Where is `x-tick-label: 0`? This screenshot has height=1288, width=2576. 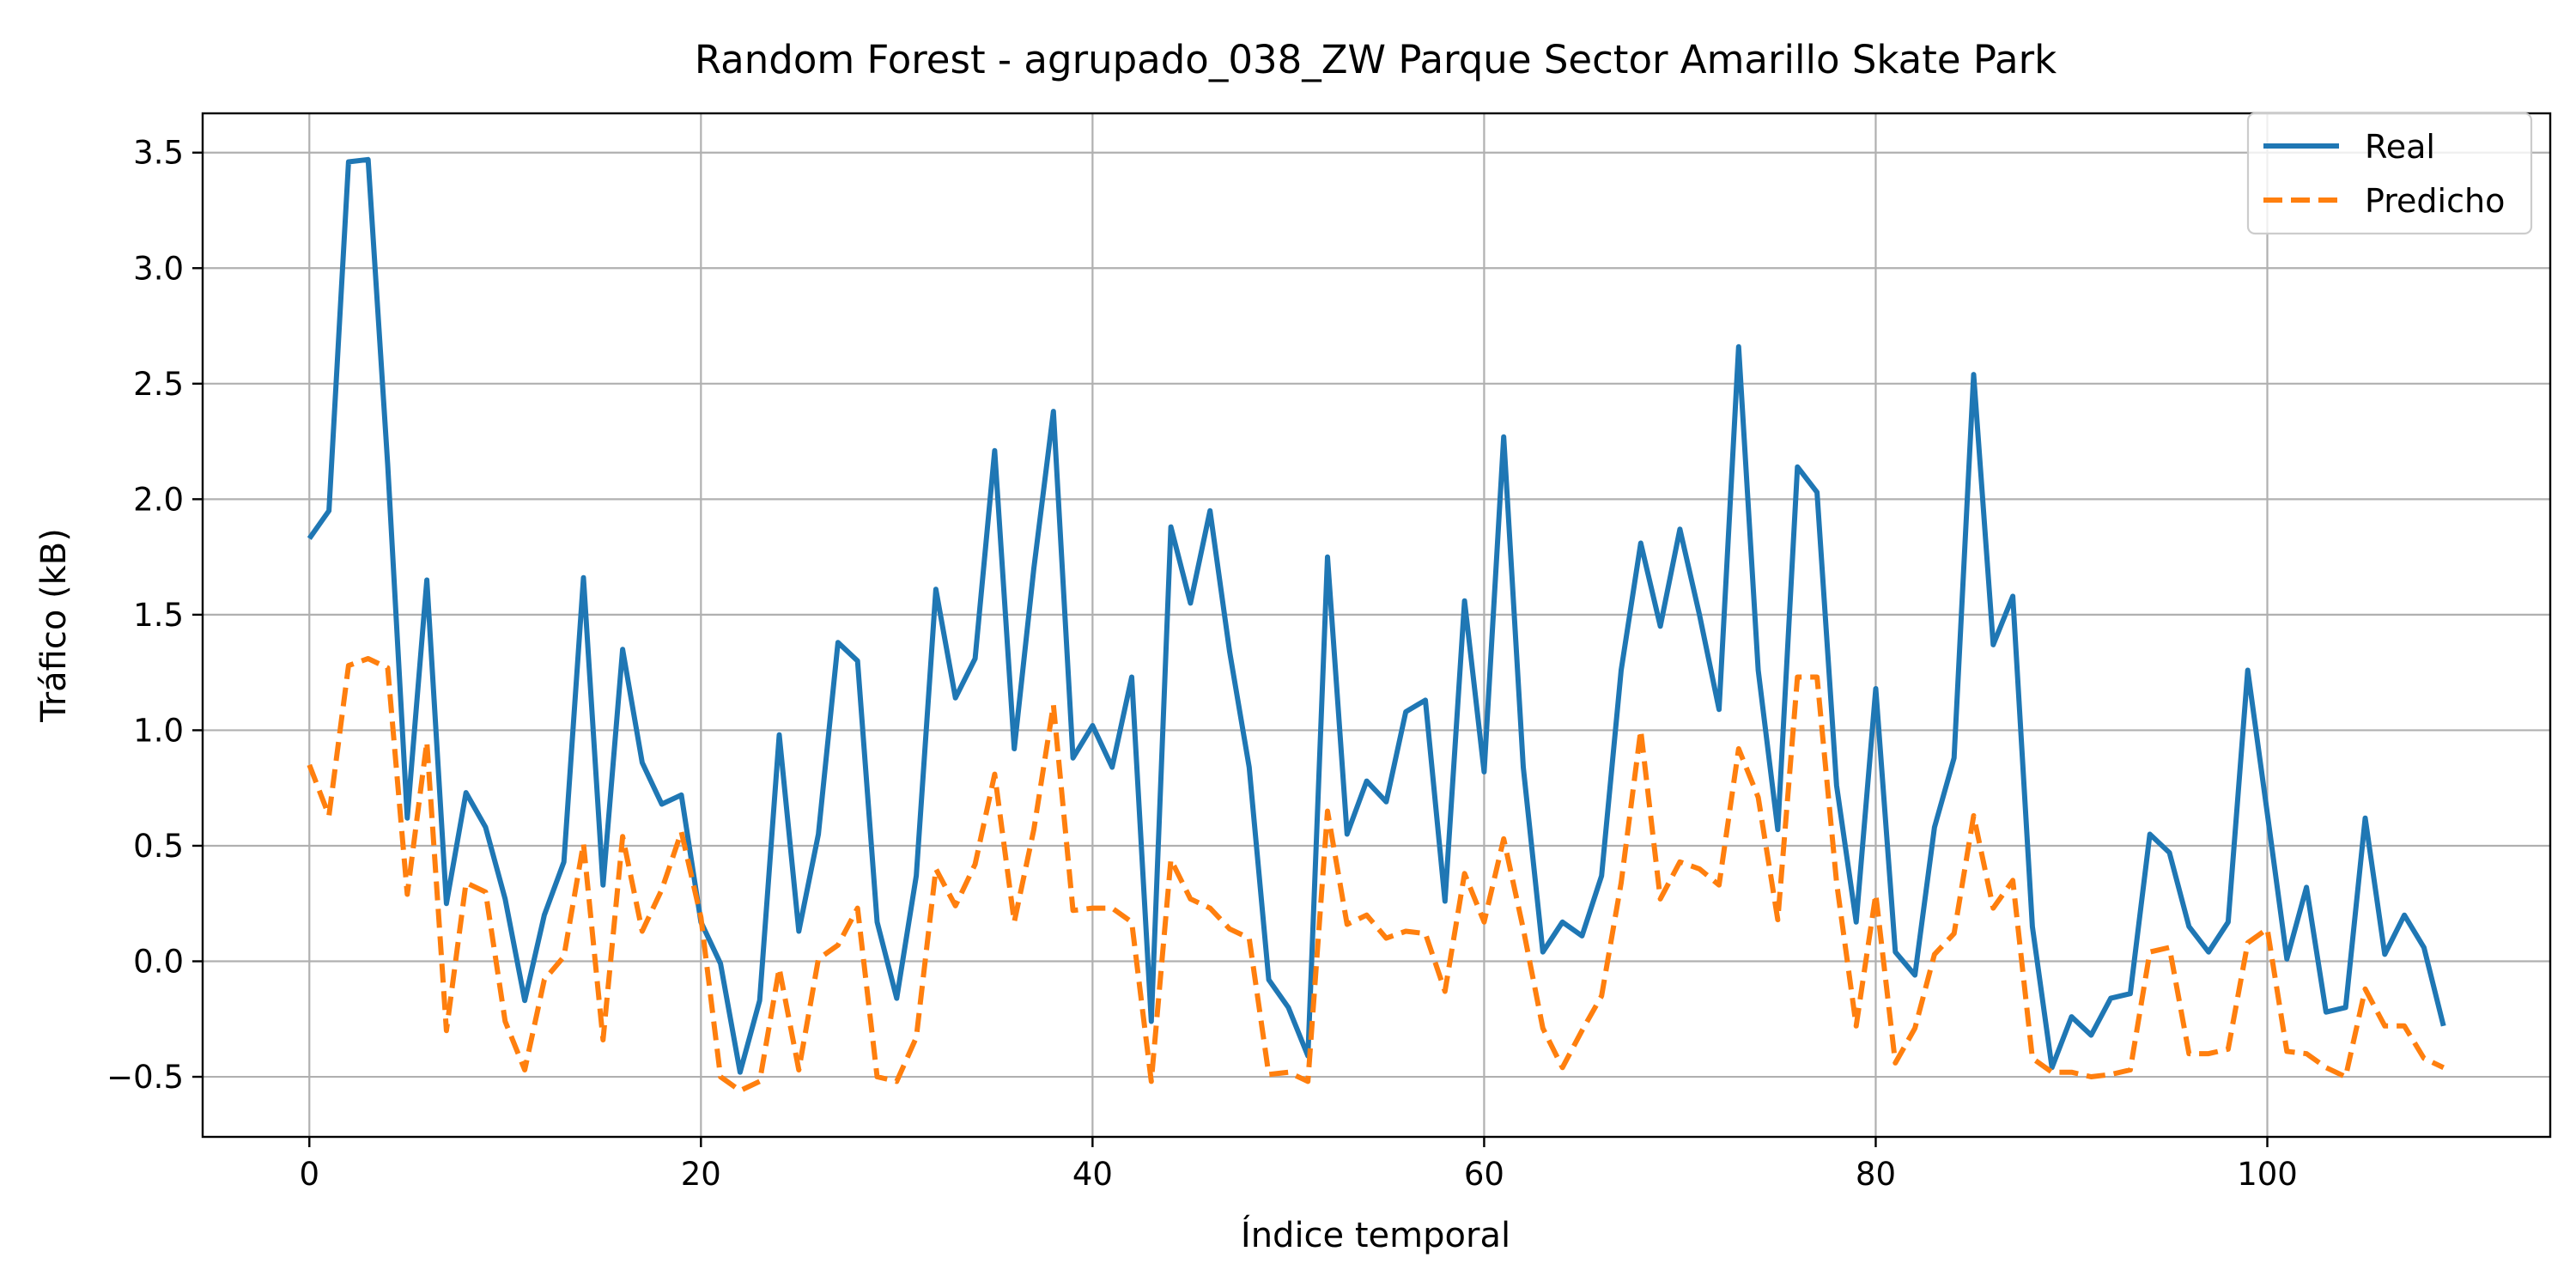 x-tick-label: 0 is located at coordinates (309, 1174).